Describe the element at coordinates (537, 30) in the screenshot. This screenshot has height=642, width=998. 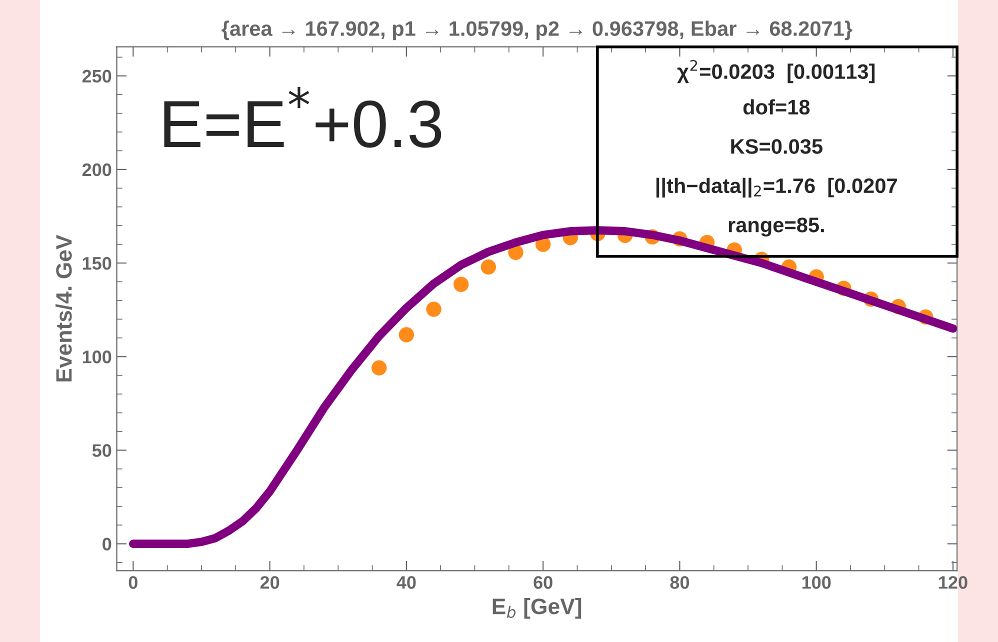
I see `chart-title: {area → 167.902, p1 → 1.05799, p2 → 0.963798, Ebar → 68.2071}` at that location.